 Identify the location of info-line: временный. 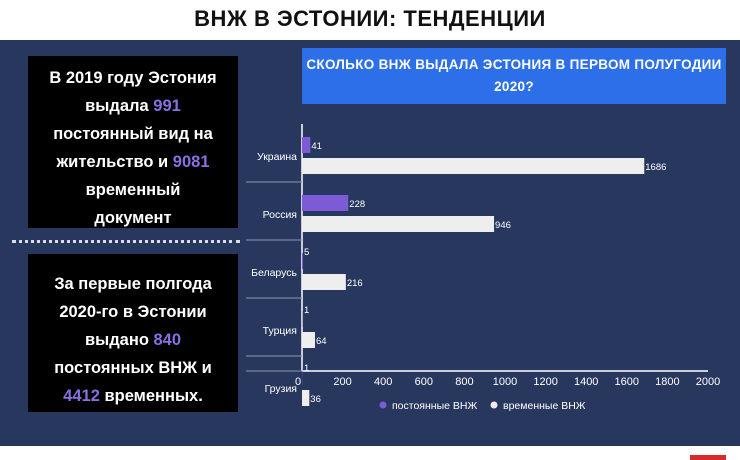
(133, 190).